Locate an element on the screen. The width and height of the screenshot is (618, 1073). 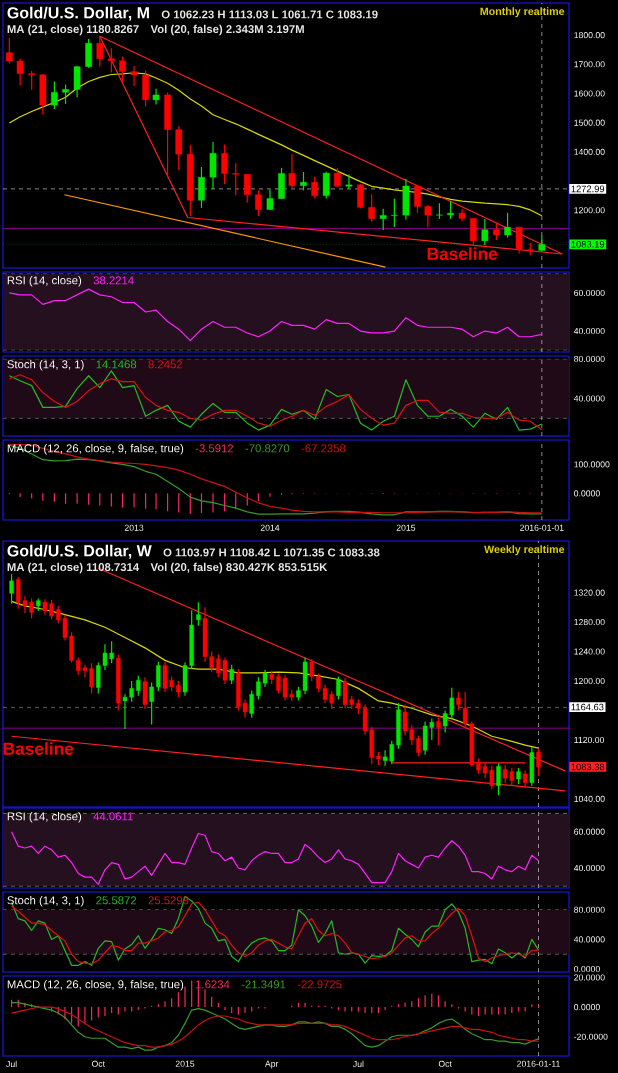
x-tick-label: 2013 is located at coordinates (134, 527).